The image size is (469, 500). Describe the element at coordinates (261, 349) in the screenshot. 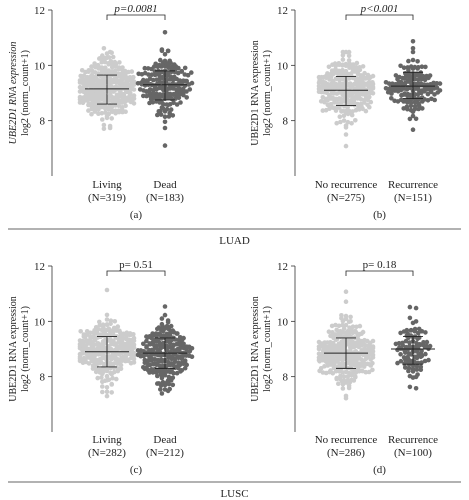

I see `y-axis-label: UBE2D1 RNA expressionlog2 (norm_count+1)` at that location.